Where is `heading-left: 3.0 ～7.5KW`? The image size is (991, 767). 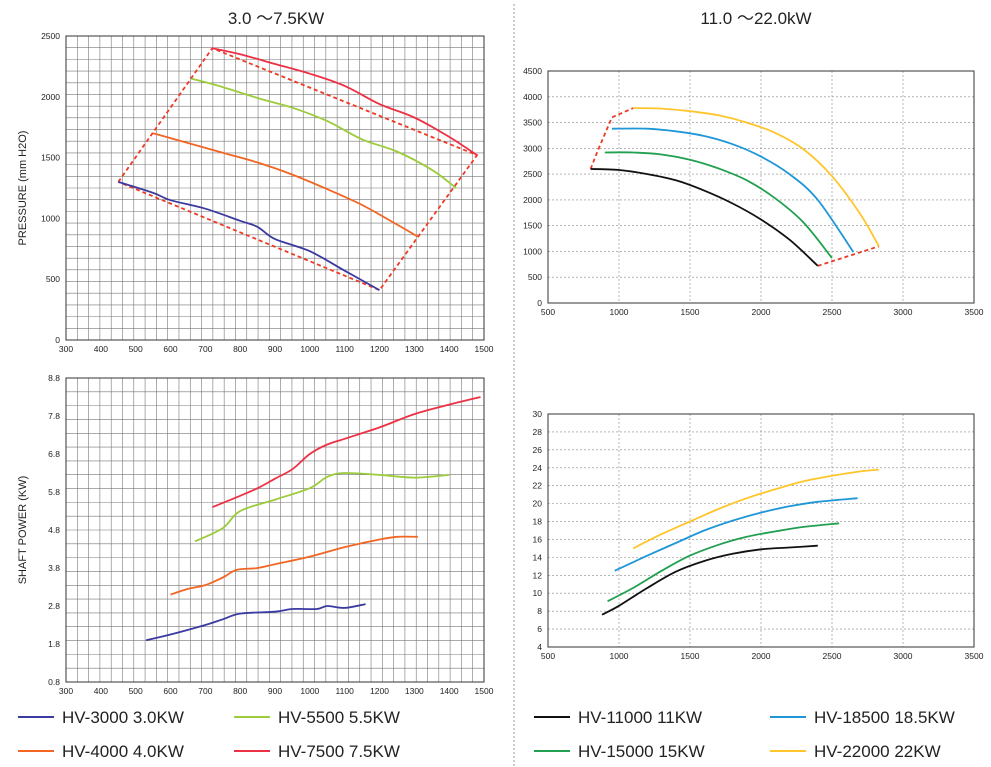 heading-left: 3.0 ～7.5KW is located at coordinates (276, 18).